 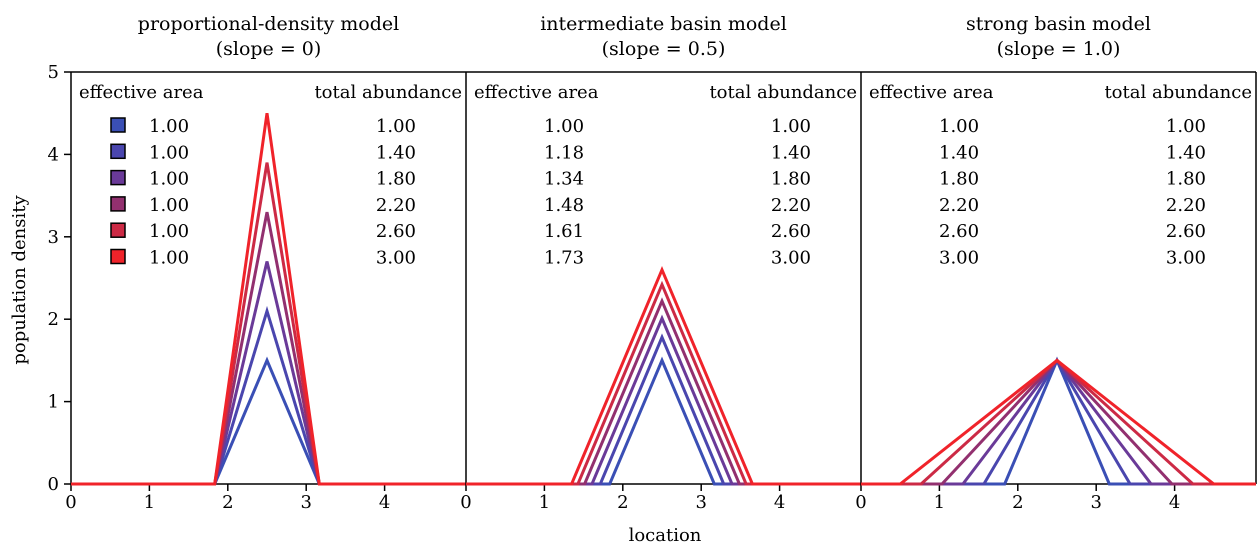 I want to click on effective-area-value: 2.20, so click(x=959, y=205).